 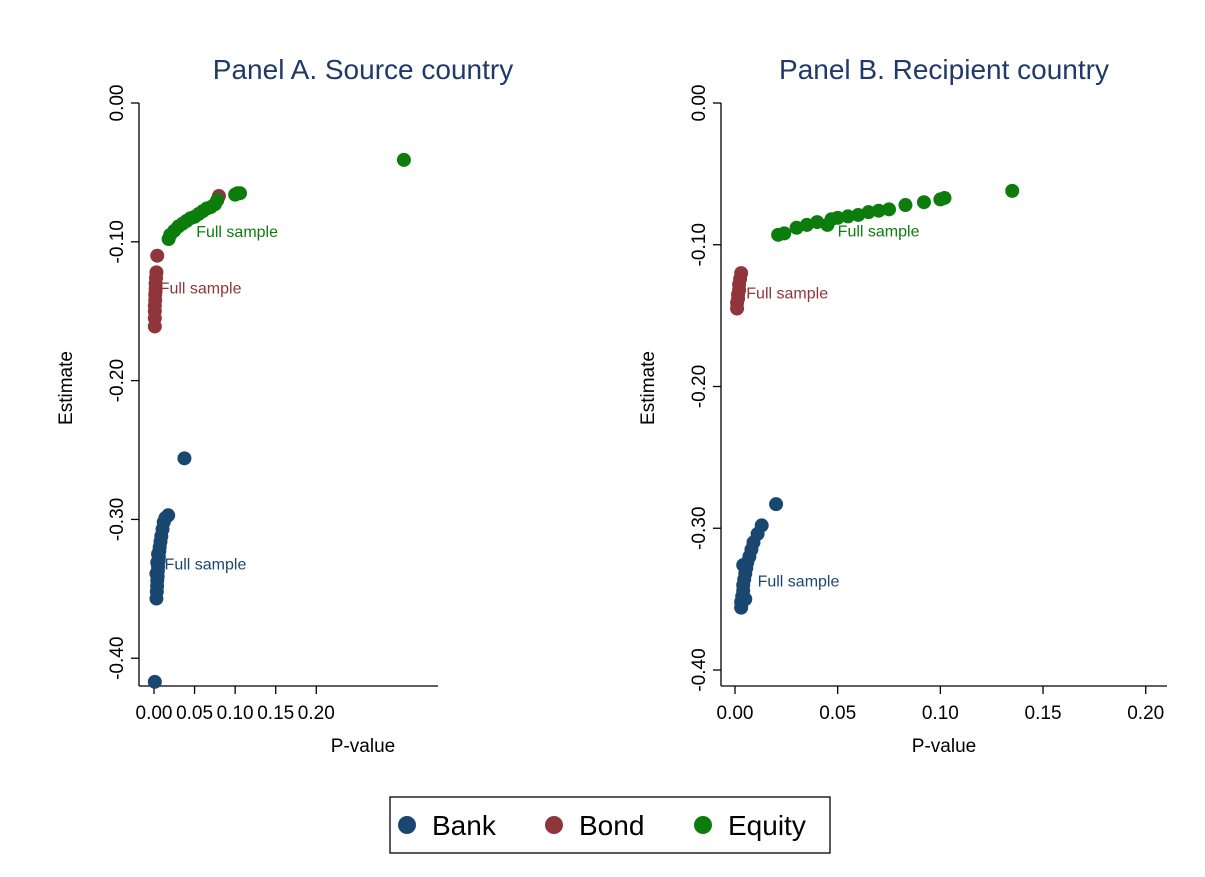 I want to click on legend-marker-bond, so click(x=554, y=825).